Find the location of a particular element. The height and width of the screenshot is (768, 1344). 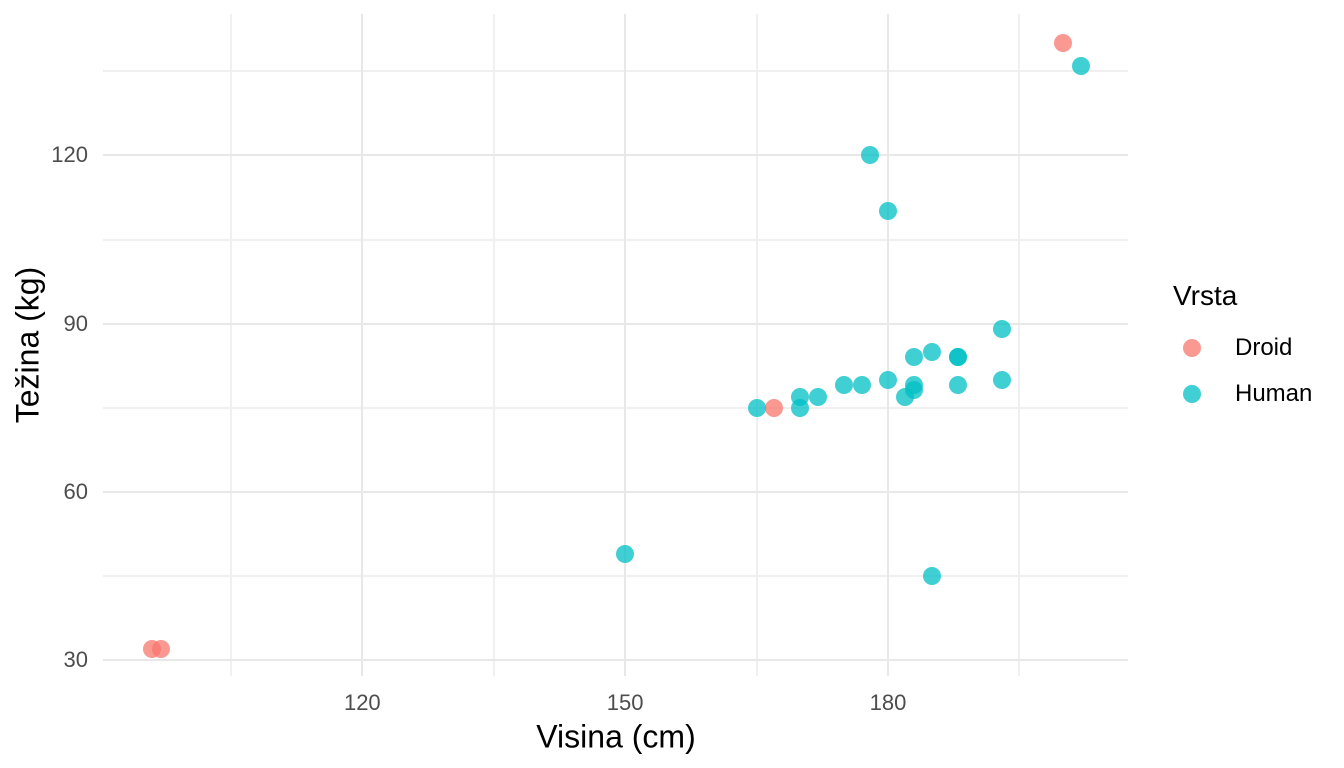

y-tick-label: 90 is located at coordinates (75, 323).